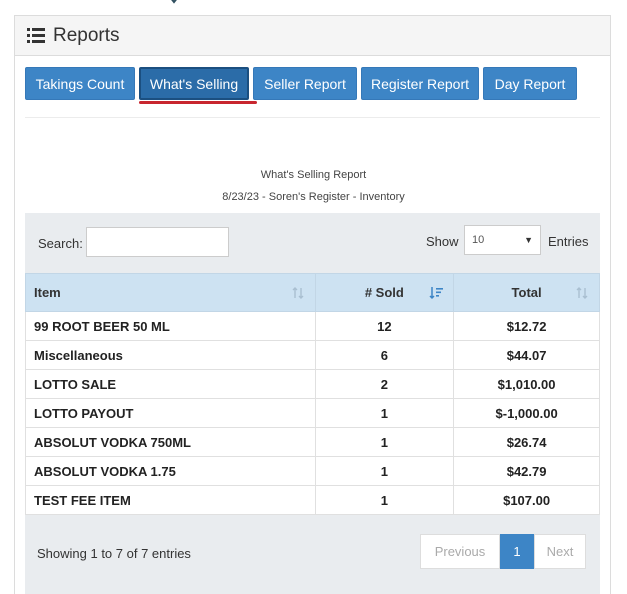  Describe the element at coordinates (198, 102) in the screenshot. I see `active-tab-underline` at that location.